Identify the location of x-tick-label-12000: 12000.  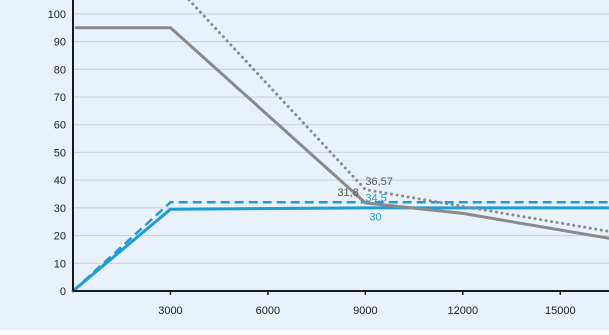
(463, 311).